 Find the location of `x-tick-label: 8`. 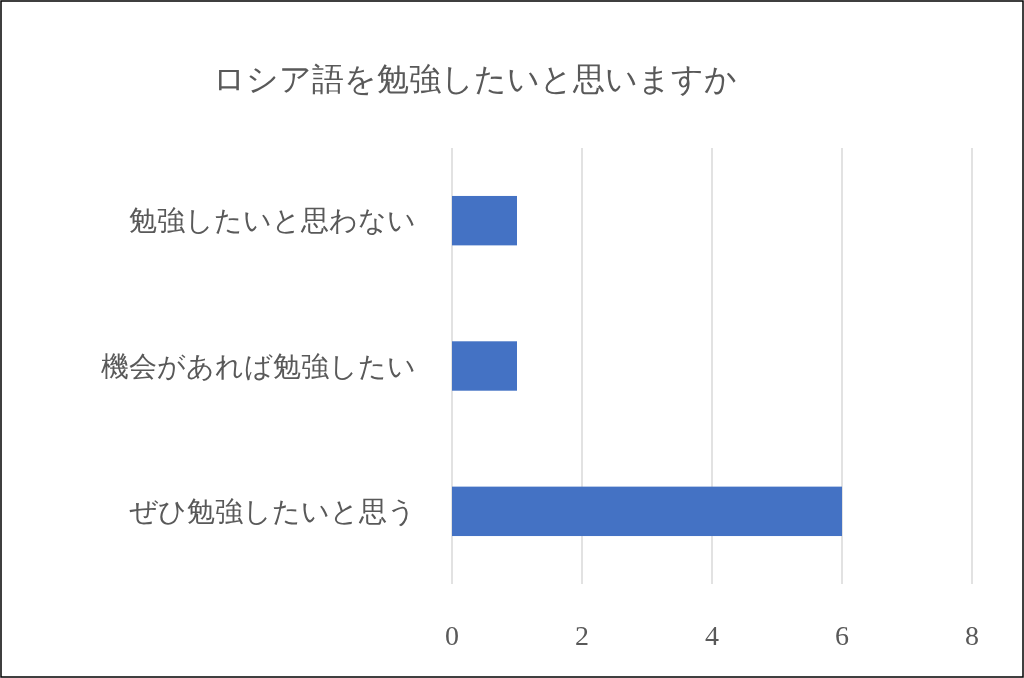

x-tick-label: 8 is located at coordinates (972, 635).